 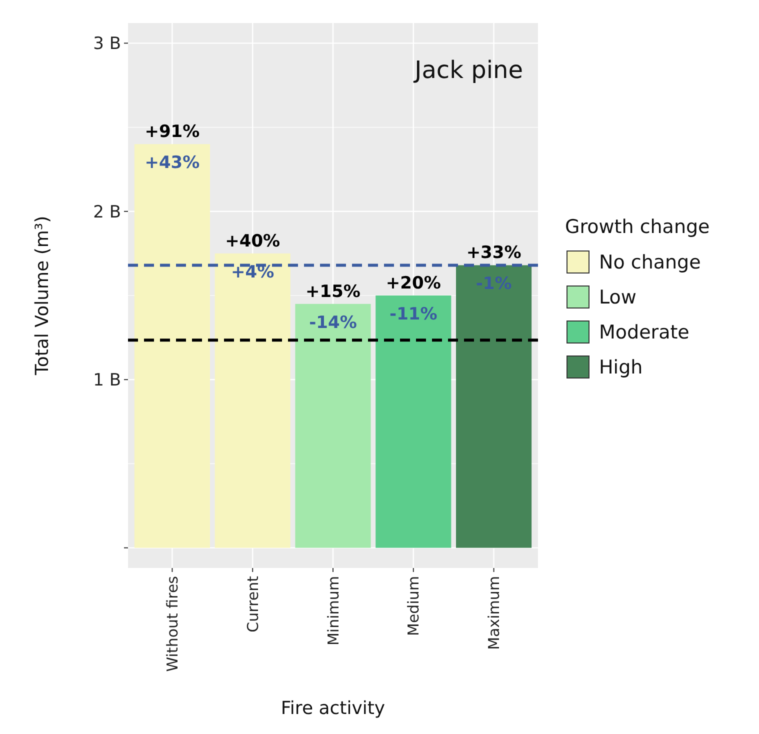 I want to click on annotation: -14%, so click(x=333, y=322).